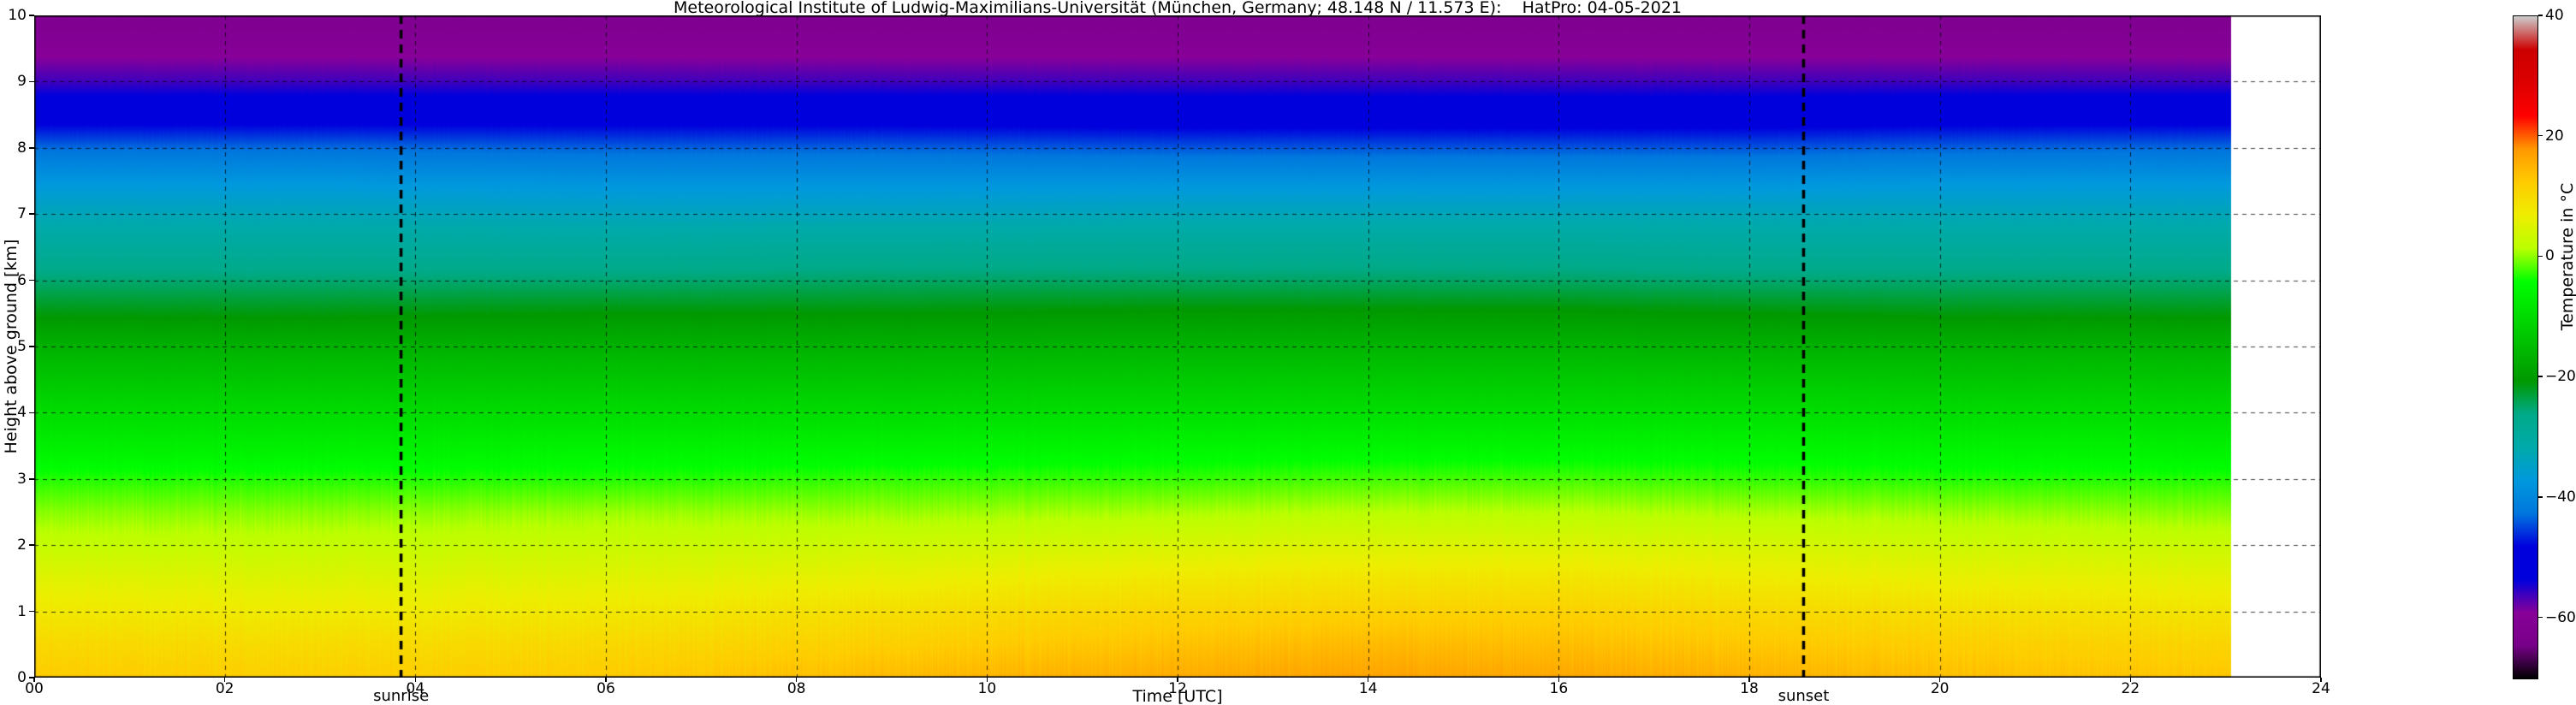  I want to click on y-tick-label: 5, so click(22, 346).